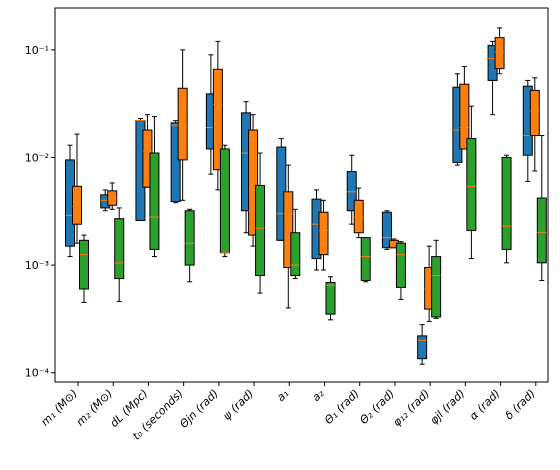 Image resolution: width=560 pixels, height=470 pixels. Describe the element at coordinates (238, 405) in the screenshot. I see `x-tick-label: ψ (rad)` at that location.